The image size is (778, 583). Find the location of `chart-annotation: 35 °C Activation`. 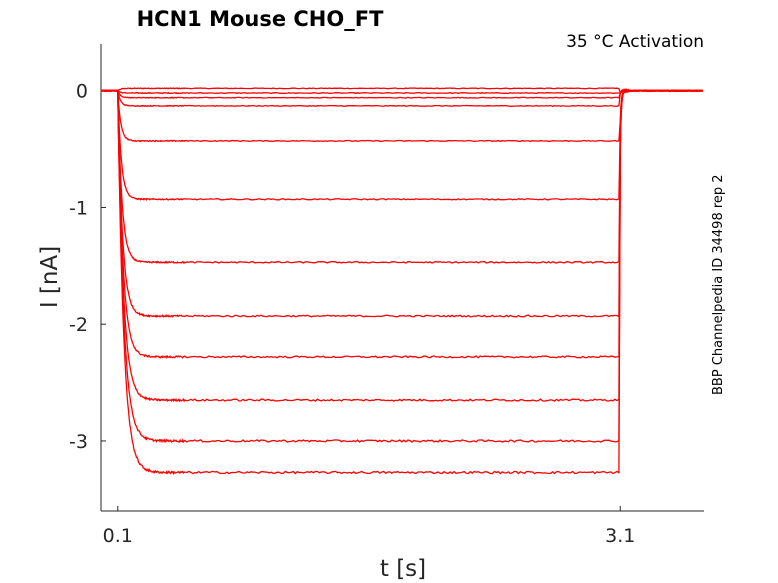

chart-annotation: 35 °C Activation is located at coordinates (635, 42).